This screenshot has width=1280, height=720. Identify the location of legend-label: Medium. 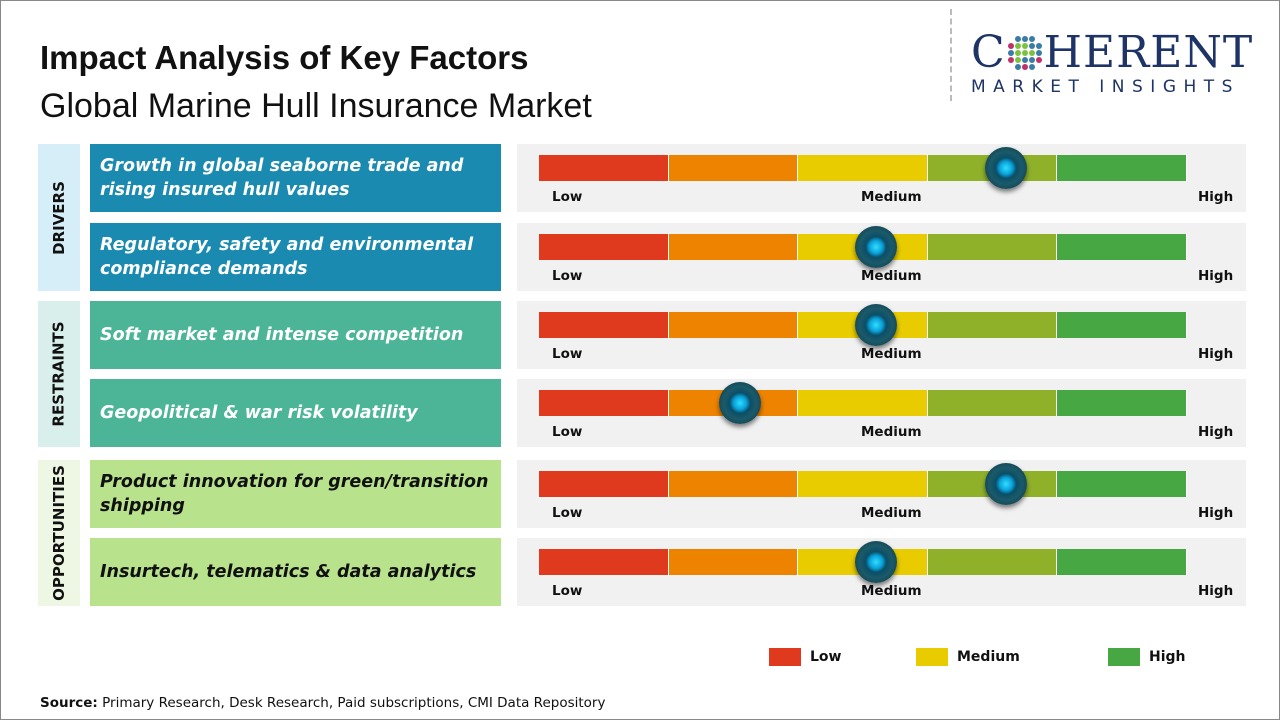
(988, 657).